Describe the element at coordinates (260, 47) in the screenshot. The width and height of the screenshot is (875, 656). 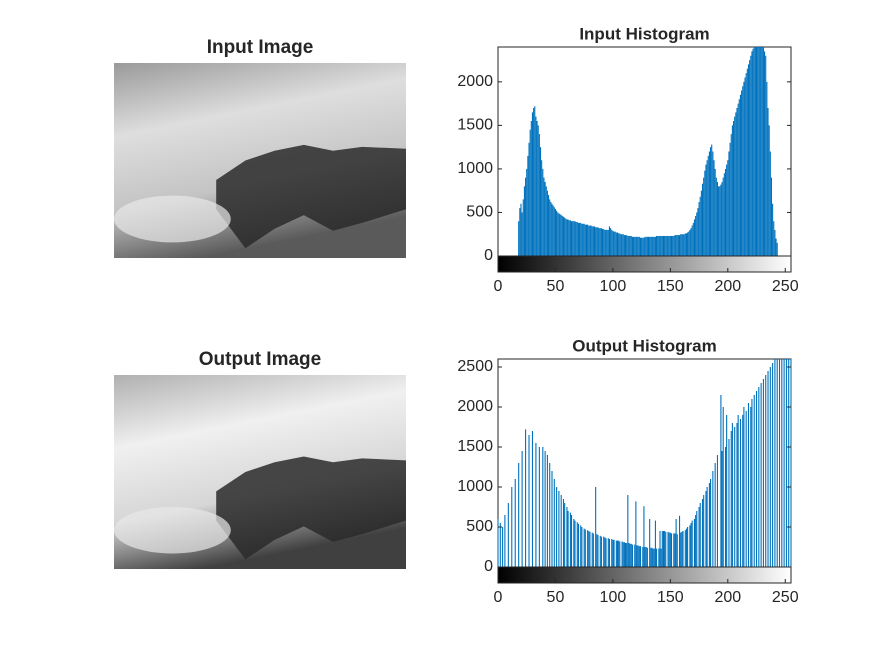
I see `image-title: Input Image` at that location.